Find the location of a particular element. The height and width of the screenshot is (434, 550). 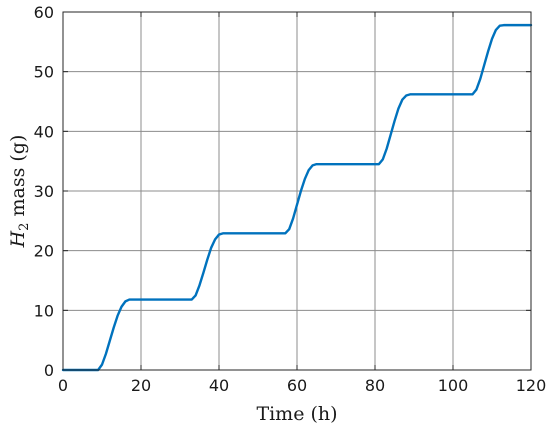

y-axis-label-text: mass (g) is located at coordinates (18, 179).